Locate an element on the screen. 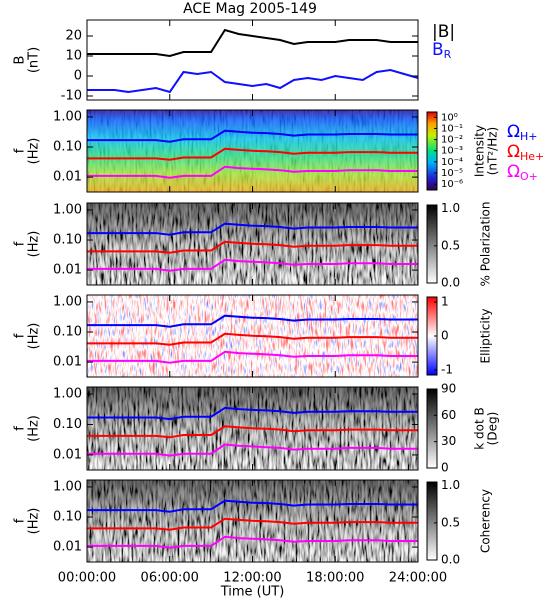 The image size is (550, 600). colorbar-tick-label: -1 is located at coordinates (447, 369).